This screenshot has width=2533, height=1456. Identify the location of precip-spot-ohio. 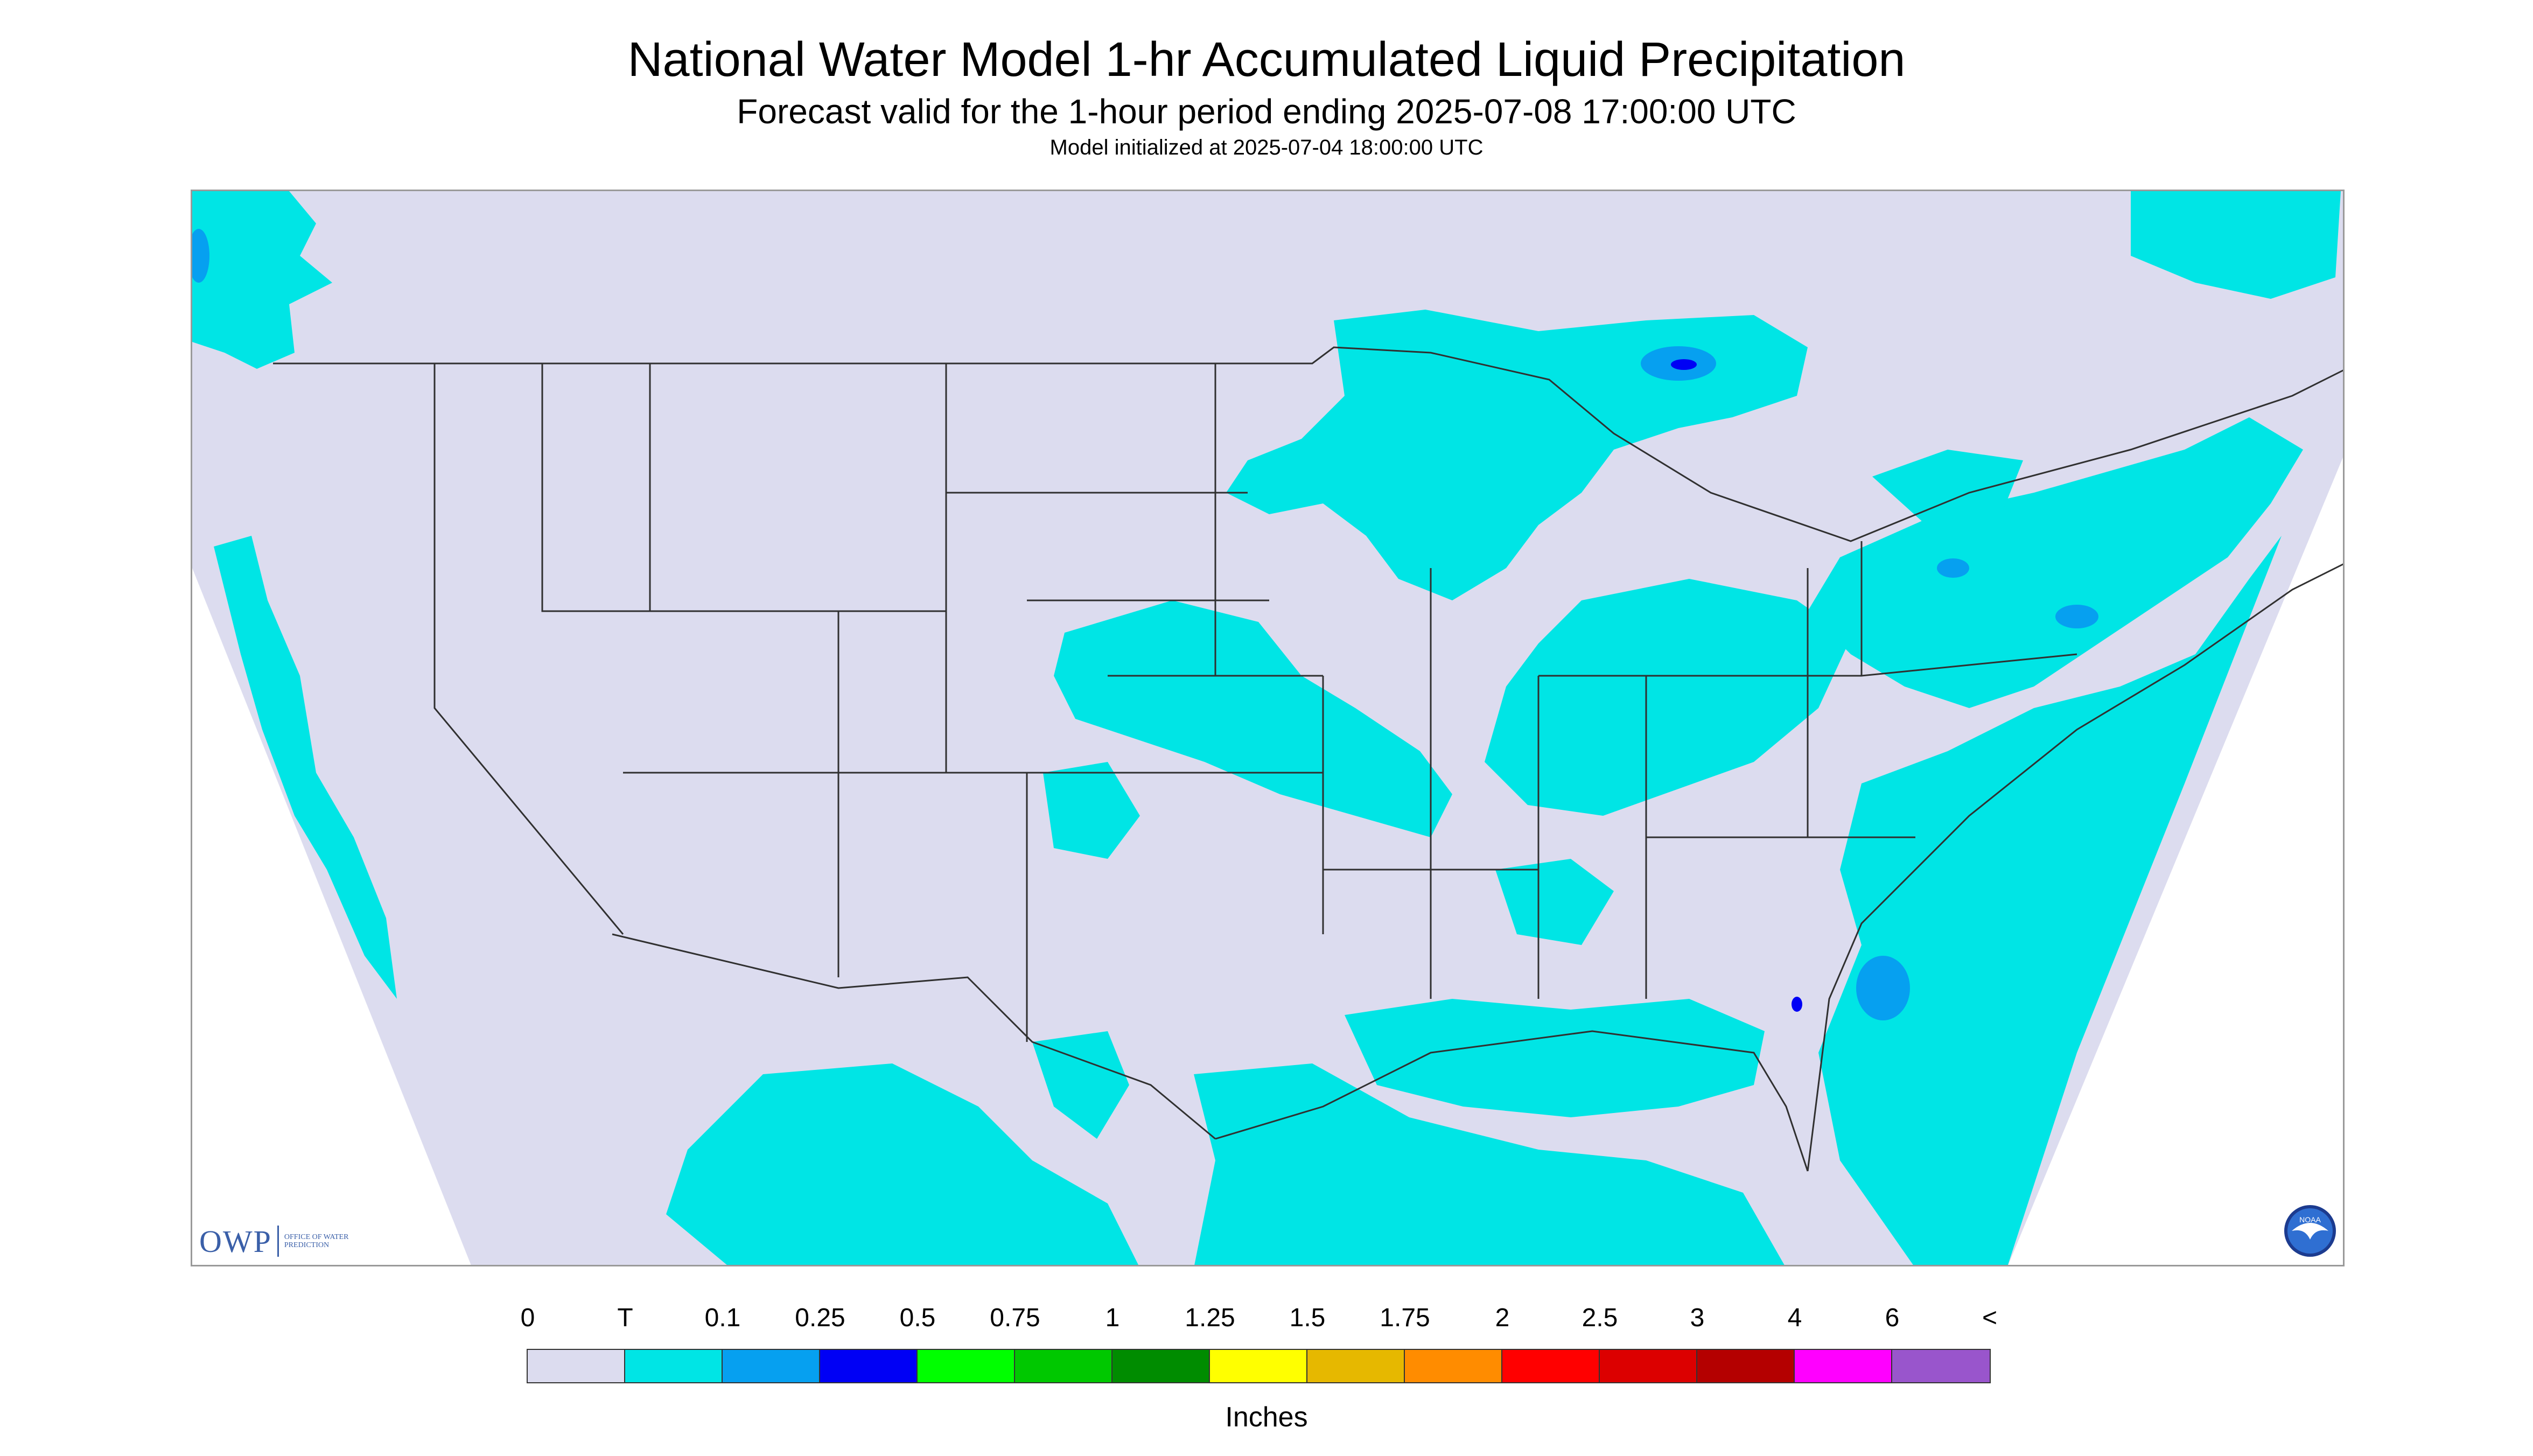
(1953, 568).